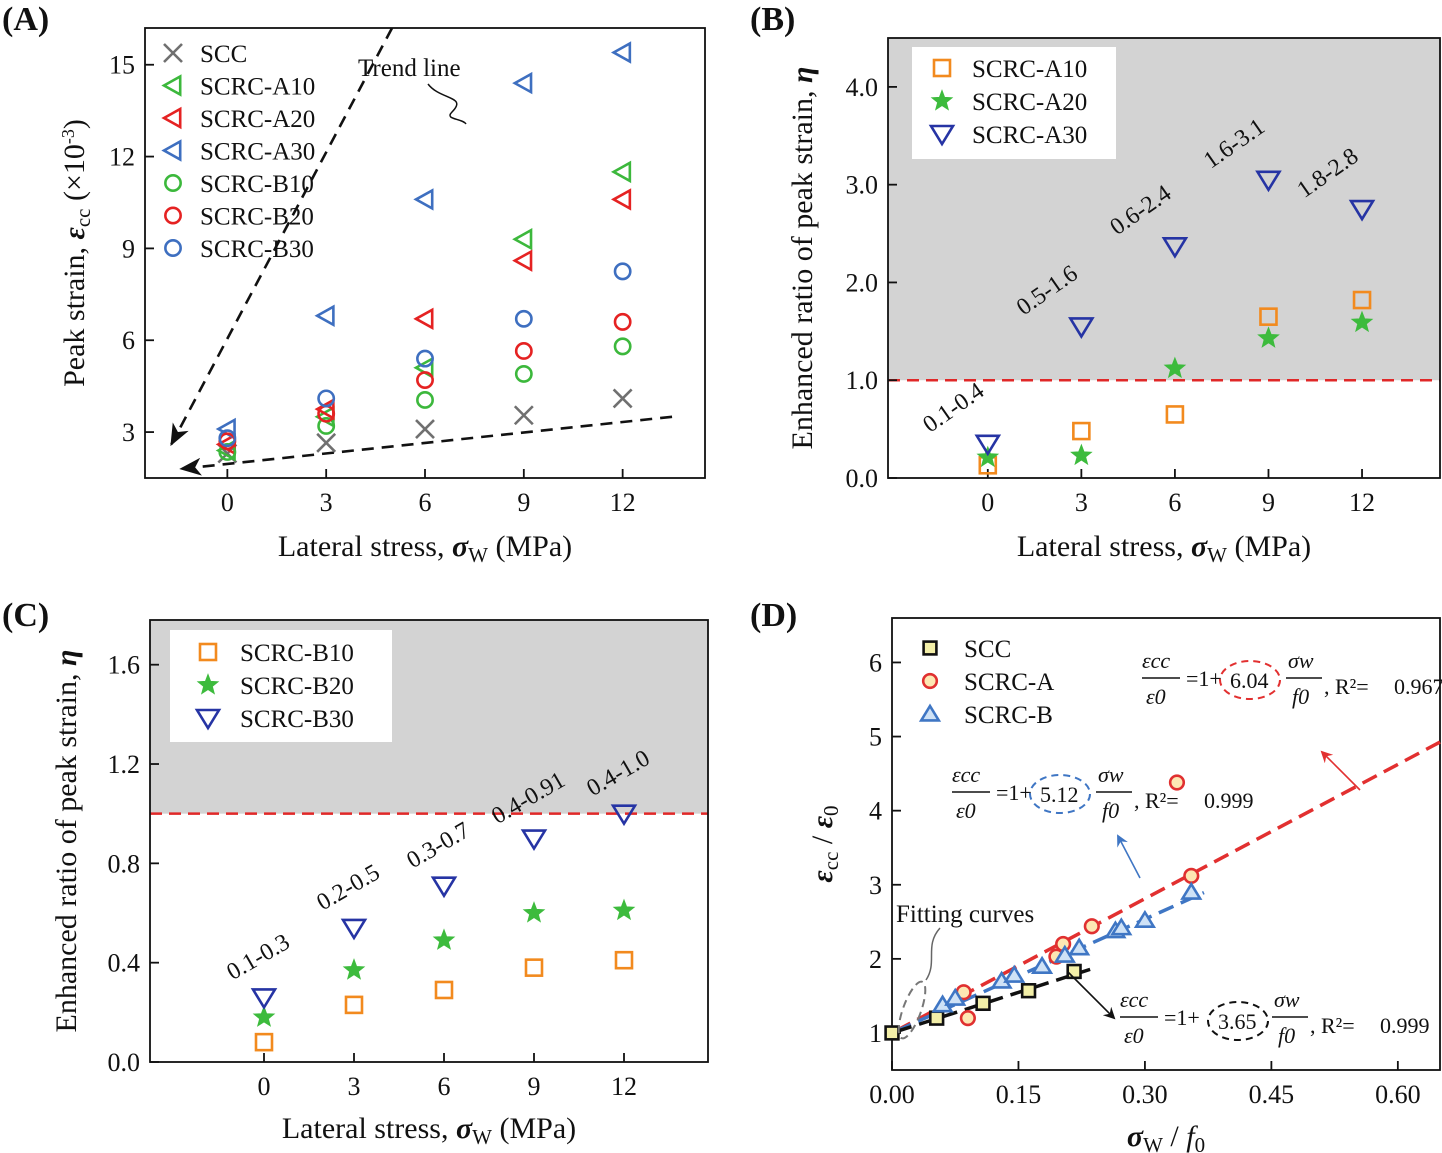  I want to click on panel-a-x-tick-label-3: 9, so click(523, 502).